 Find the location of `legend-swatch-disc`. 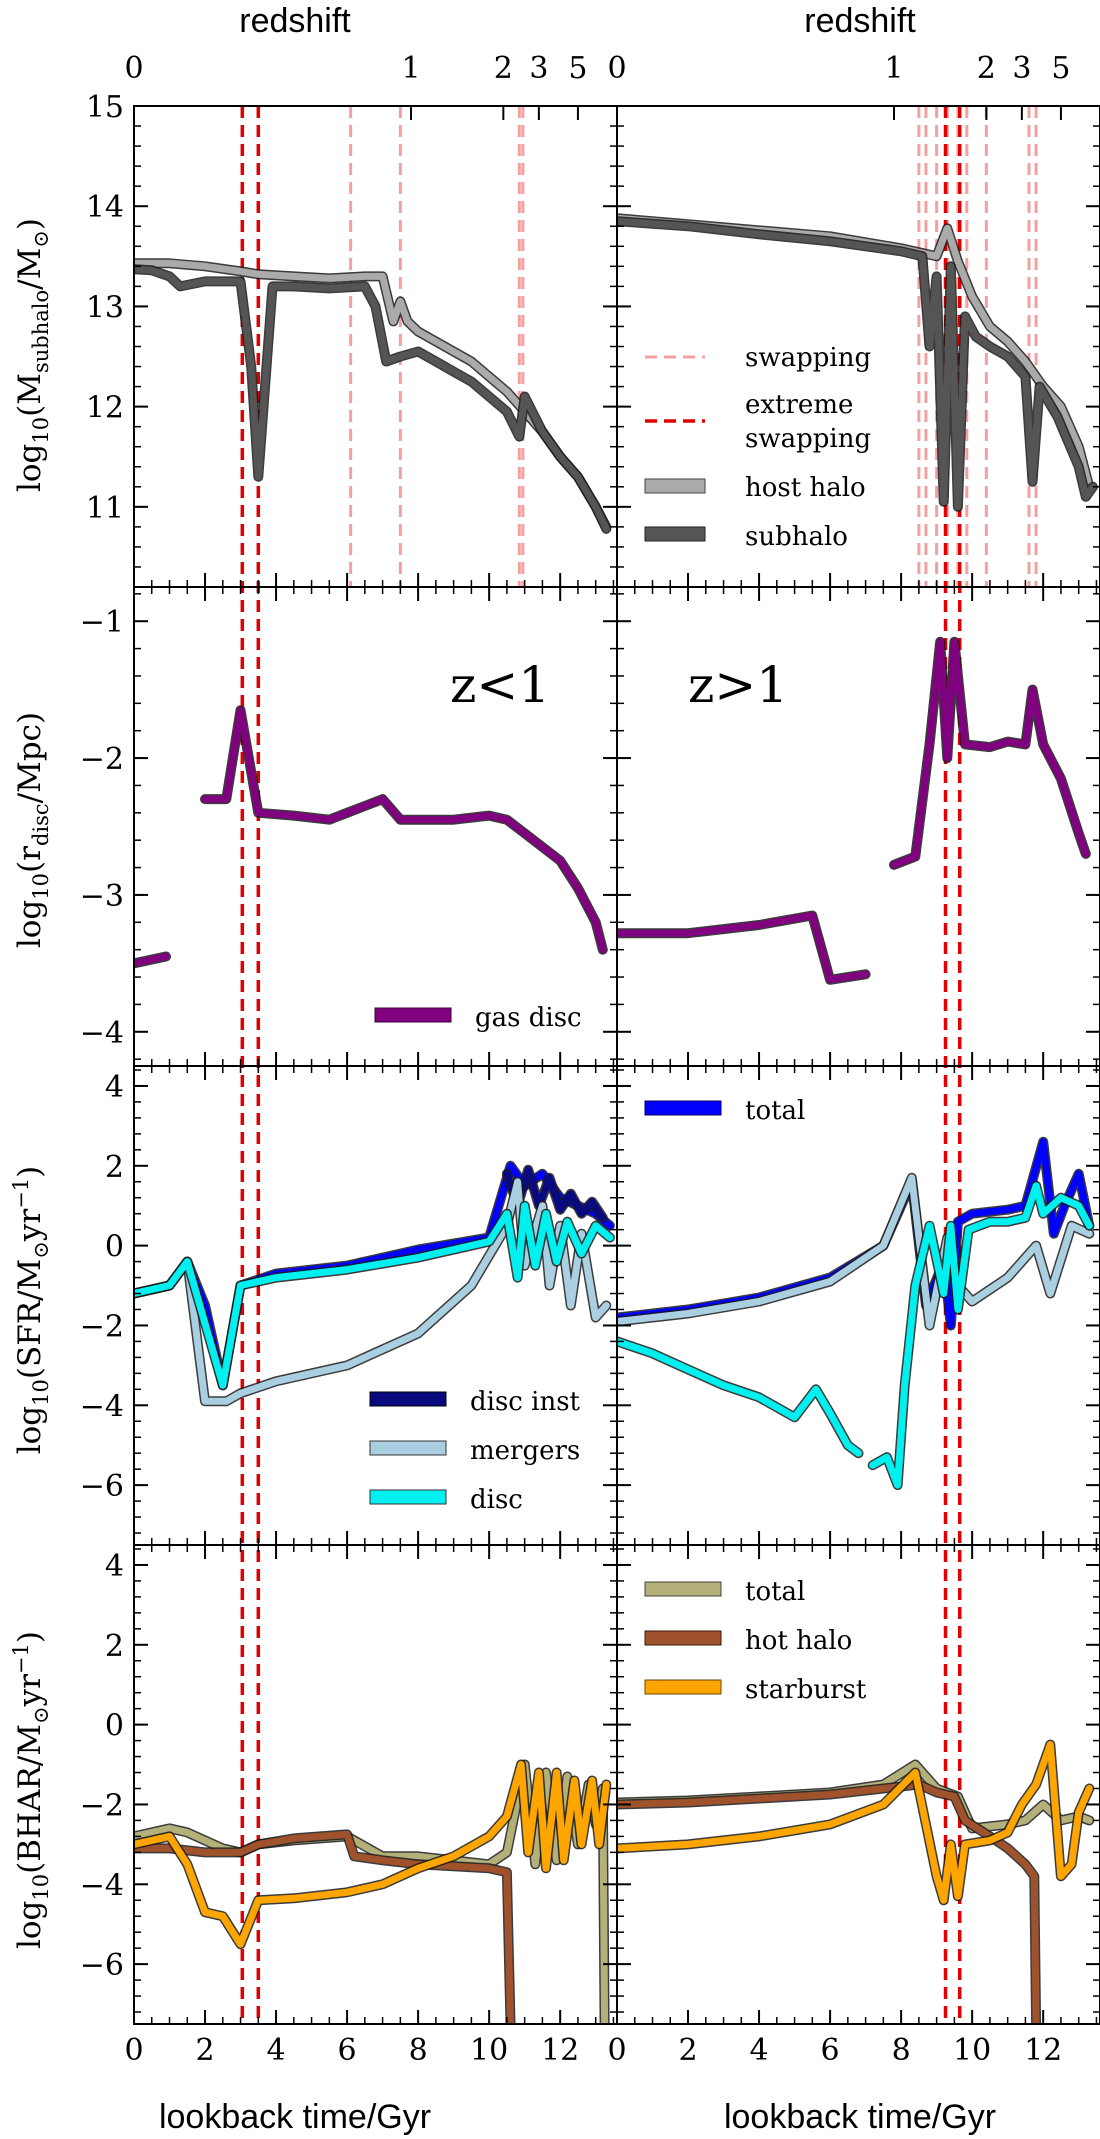

legend-swatch-disc is located at coordinates (408, 1497).